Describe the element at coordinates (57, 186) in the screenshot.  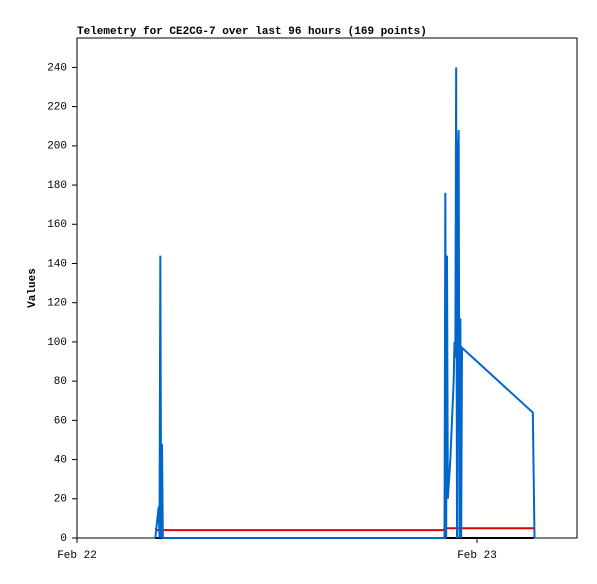
I see `y-tick-label: 180` at that location.